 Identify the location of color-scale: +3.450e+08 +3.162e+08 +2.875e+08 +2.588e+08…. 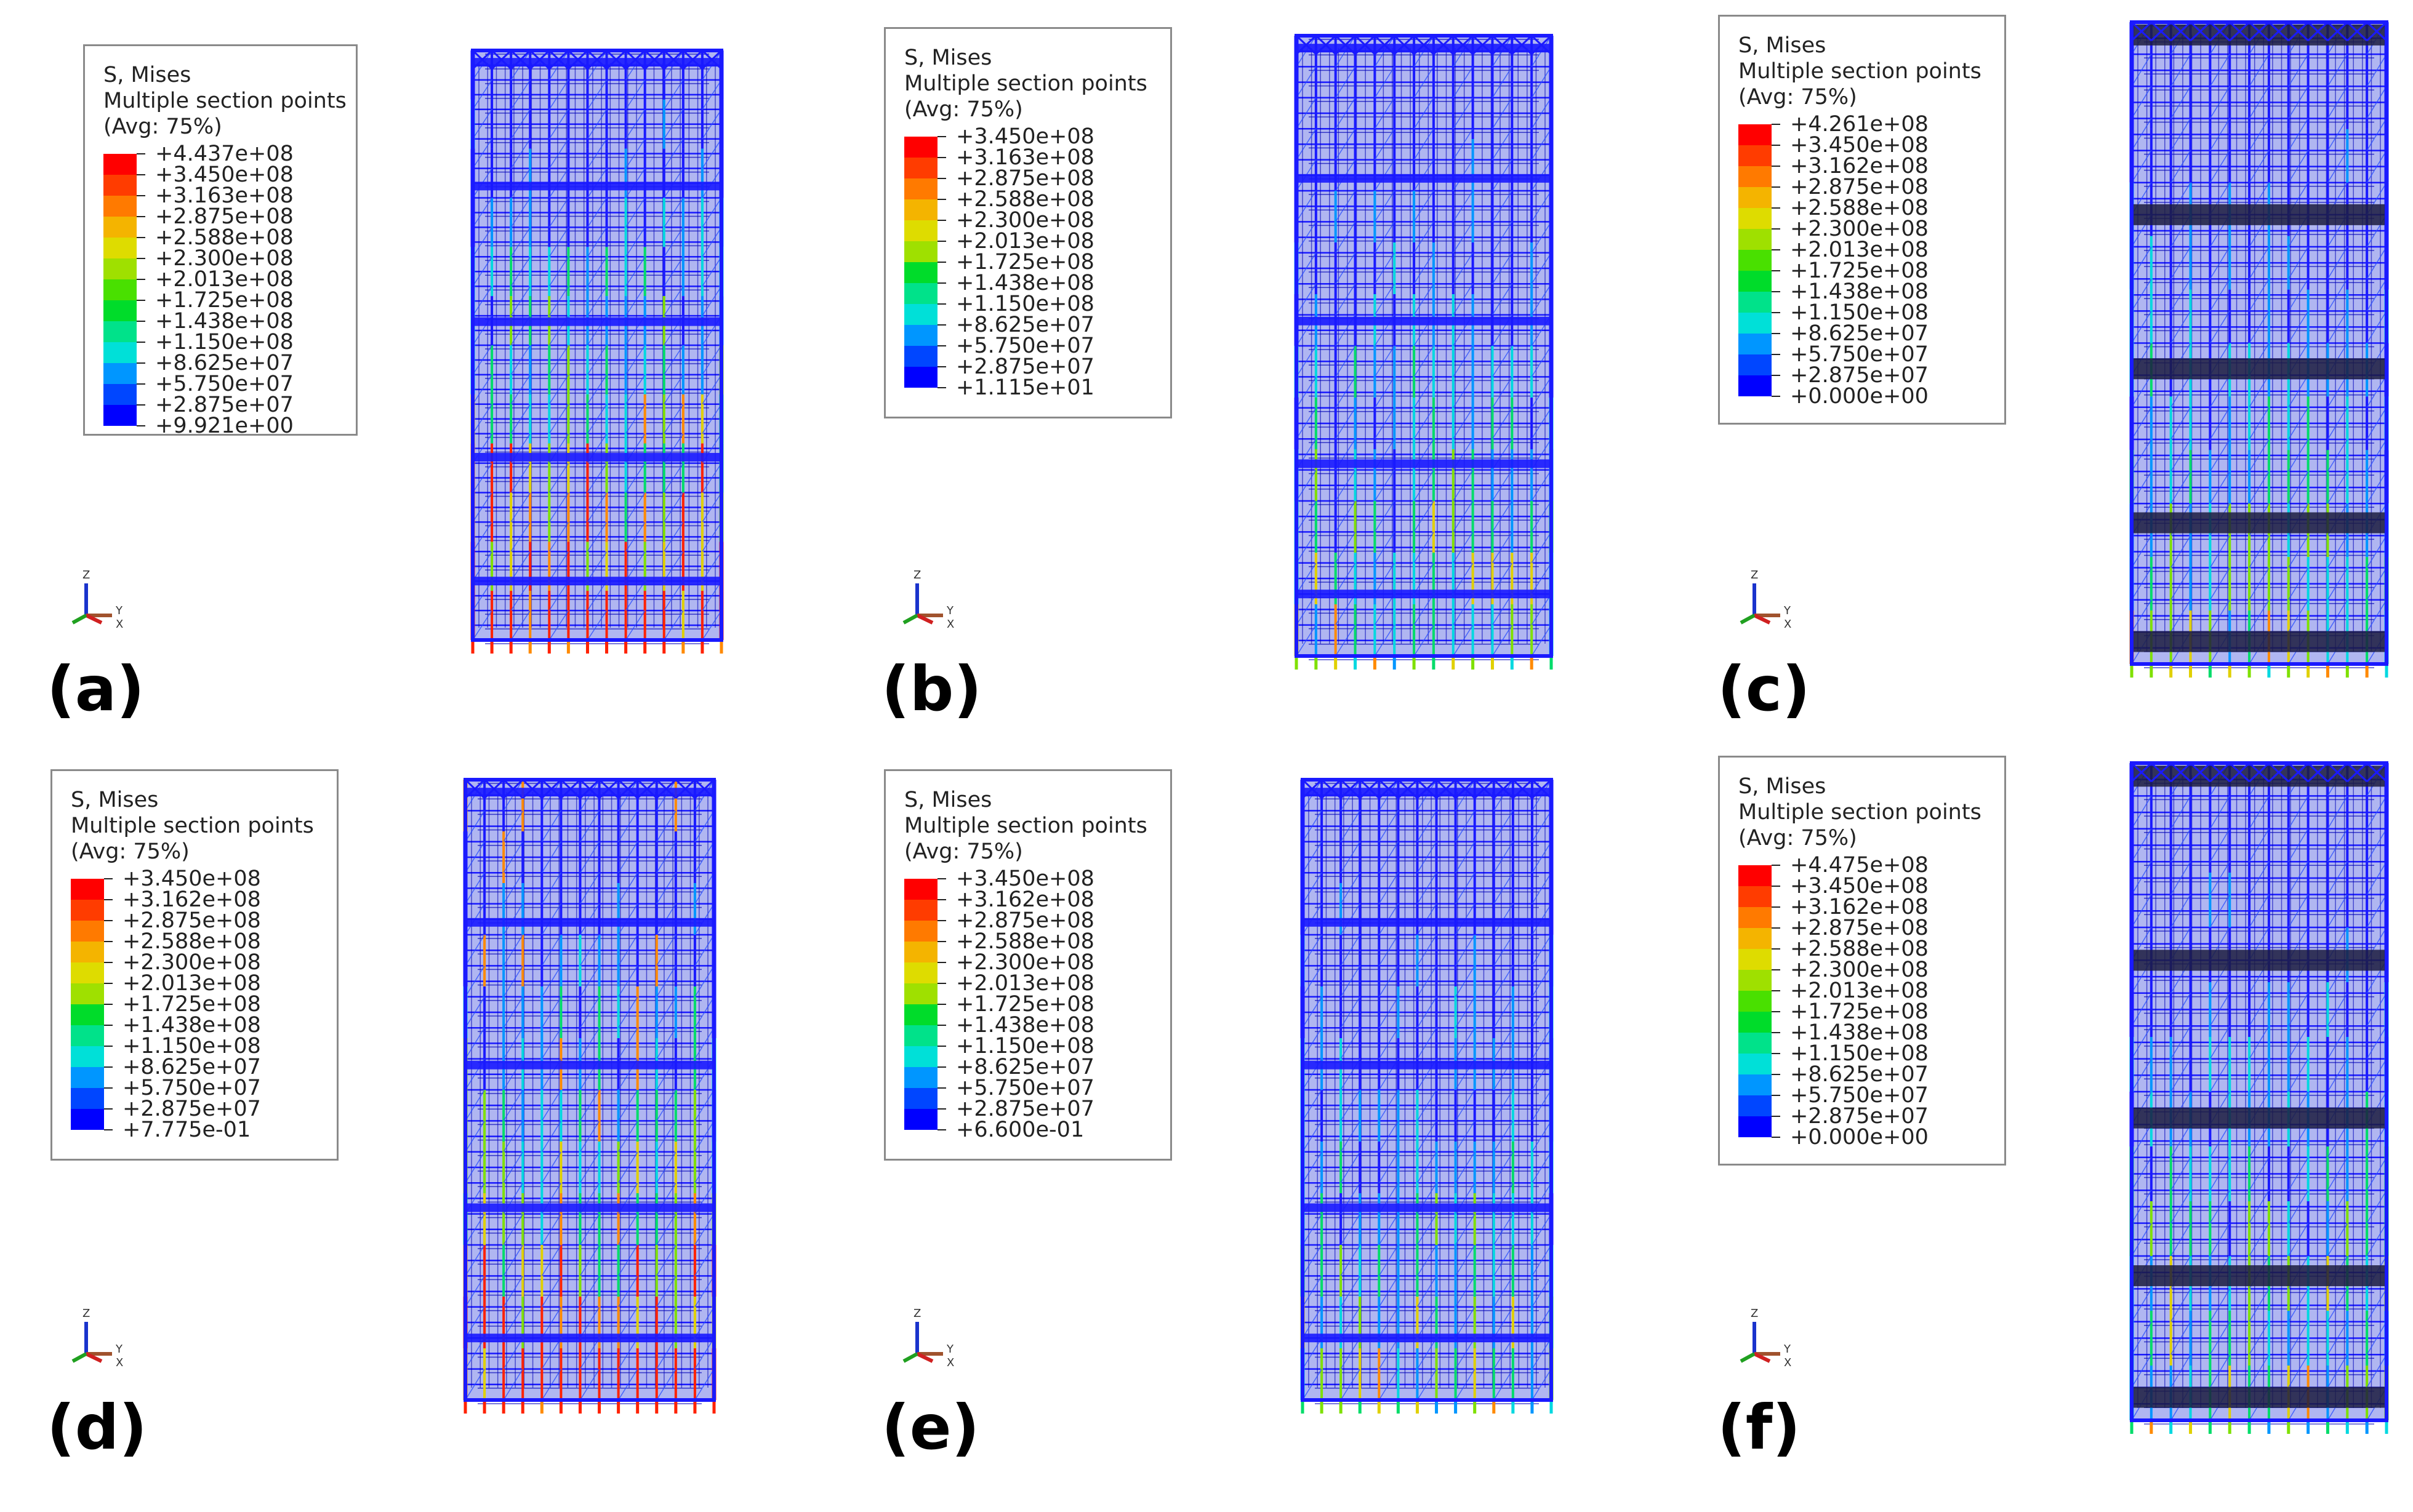
(196, 1004).